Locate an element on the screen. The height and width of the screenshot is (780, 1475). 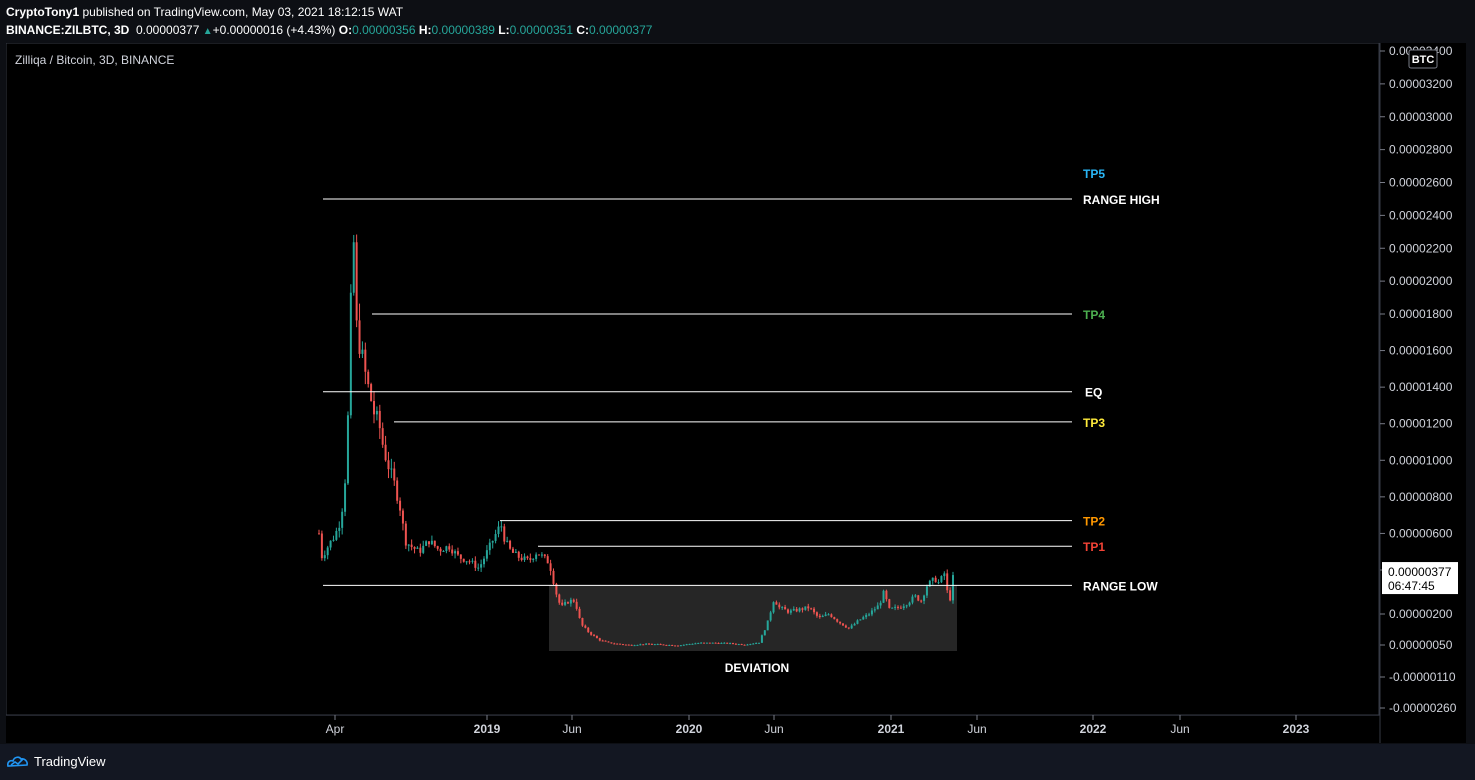
tradingview-brand: TradingView is located at coordinates (70, 761).